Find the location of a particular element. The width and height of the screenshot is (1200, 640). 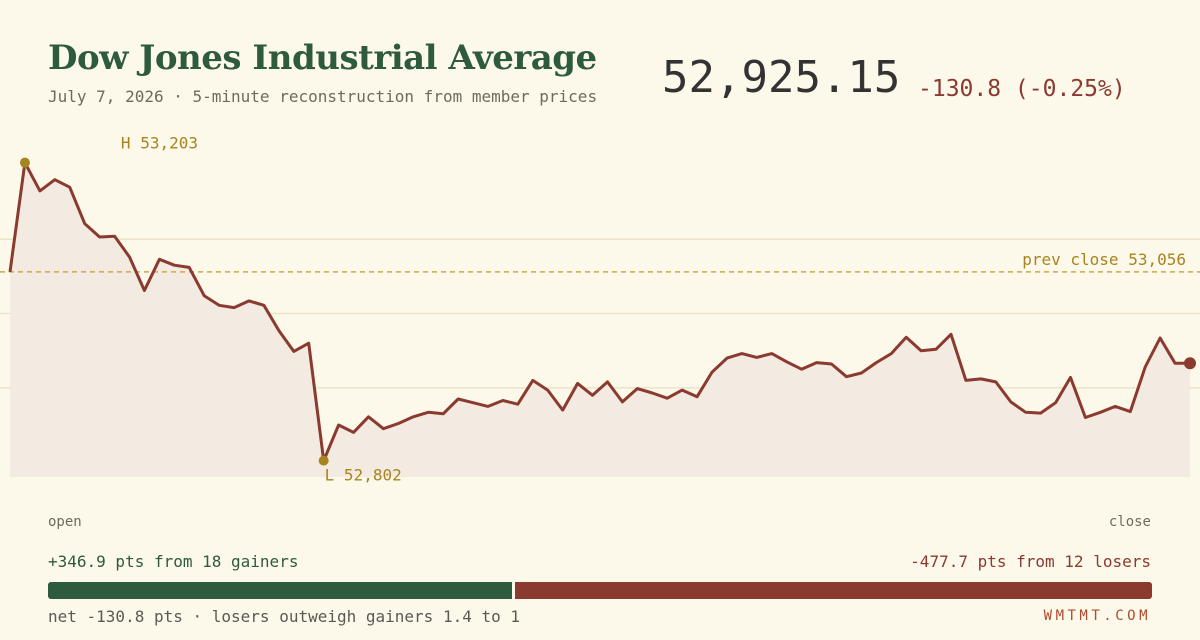

price-change: -130.8 (-0.25%) is located at coordinates (1022, 89).